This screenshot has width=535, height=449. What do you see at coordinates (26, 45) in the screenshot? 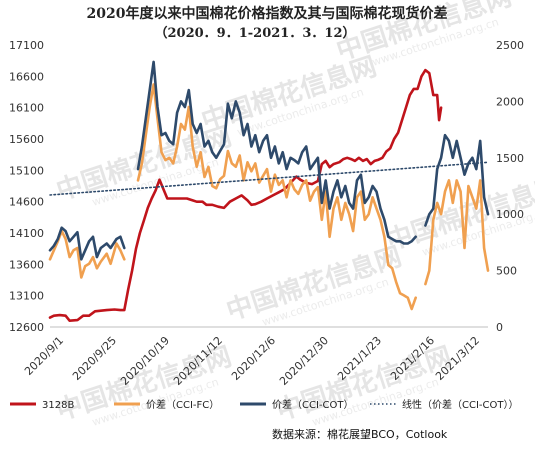
I see `left-y-tick-label: 17100` at bounding box center [26, 45].